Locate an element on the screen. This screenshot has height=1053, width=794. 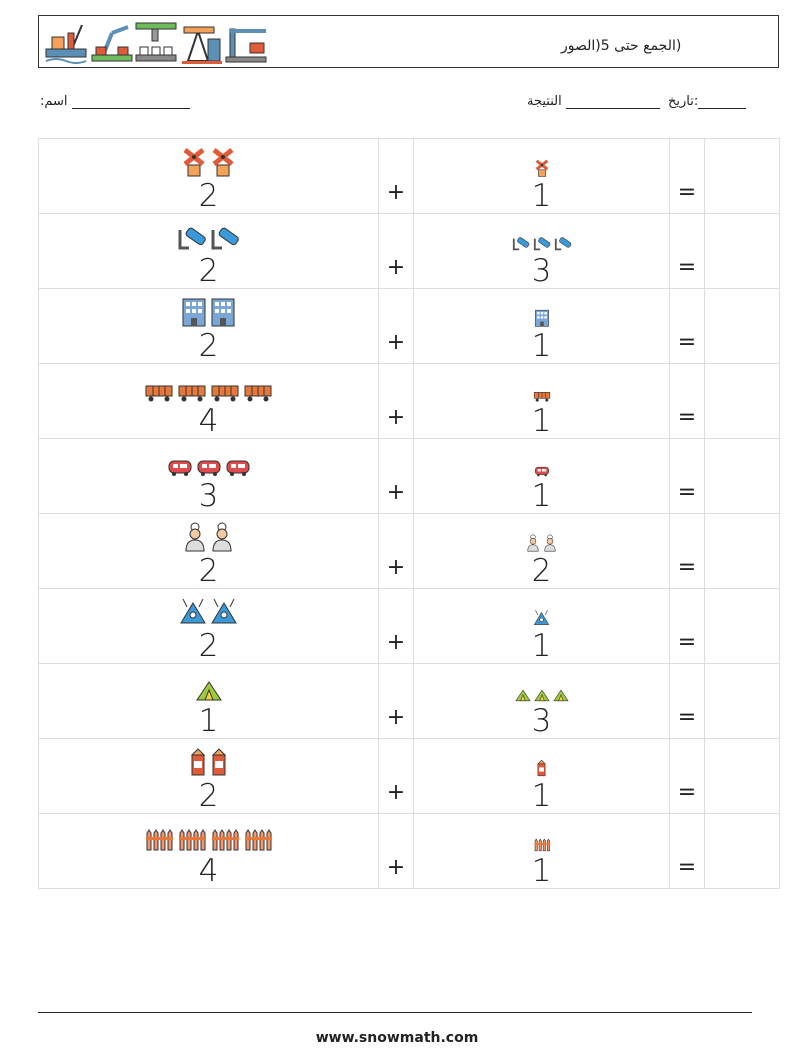
addend-b-cell: 2 is located at coordinates (541, 551).